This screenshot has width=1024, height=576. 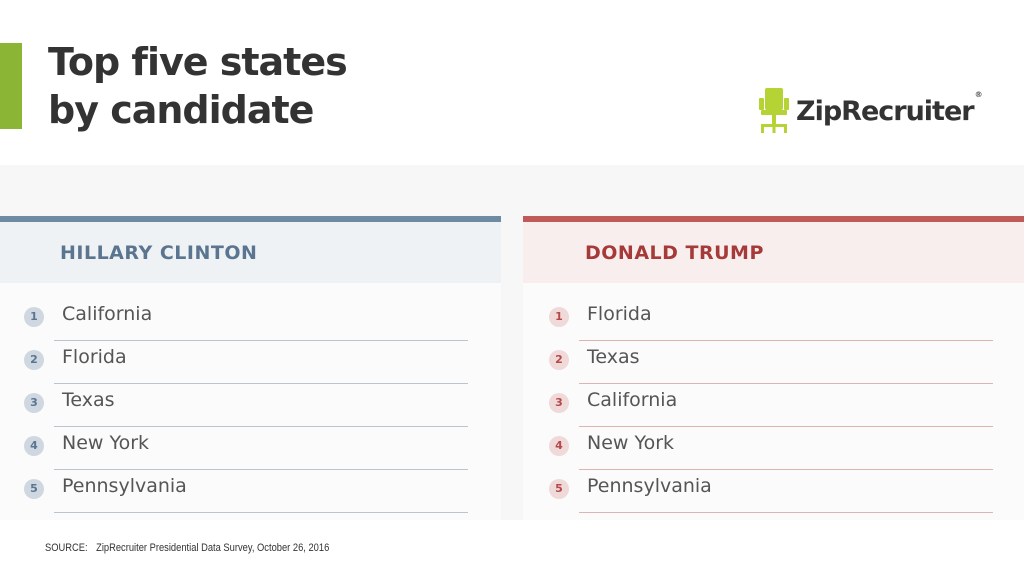 What do you see at coordinates (773, 252) in the screenshot?
I see `trump-panel-header: DONALD TRUMP` at bounding box center [773, 252].